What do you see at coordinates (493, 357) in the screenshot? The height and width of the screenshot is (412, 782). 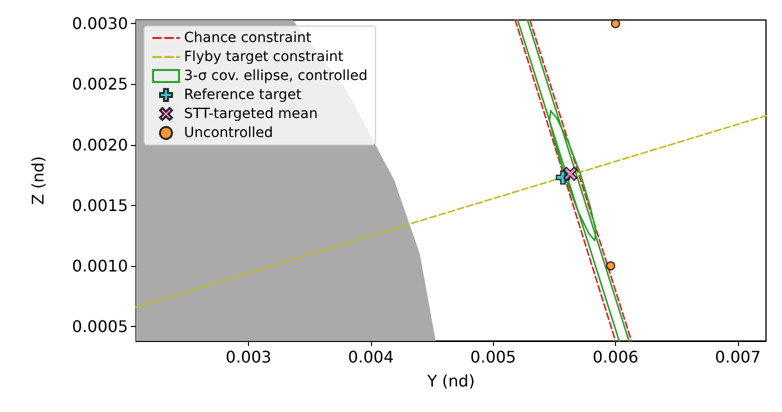 I see `x-tick-label: 0.005` at bounding box center [493, 357].